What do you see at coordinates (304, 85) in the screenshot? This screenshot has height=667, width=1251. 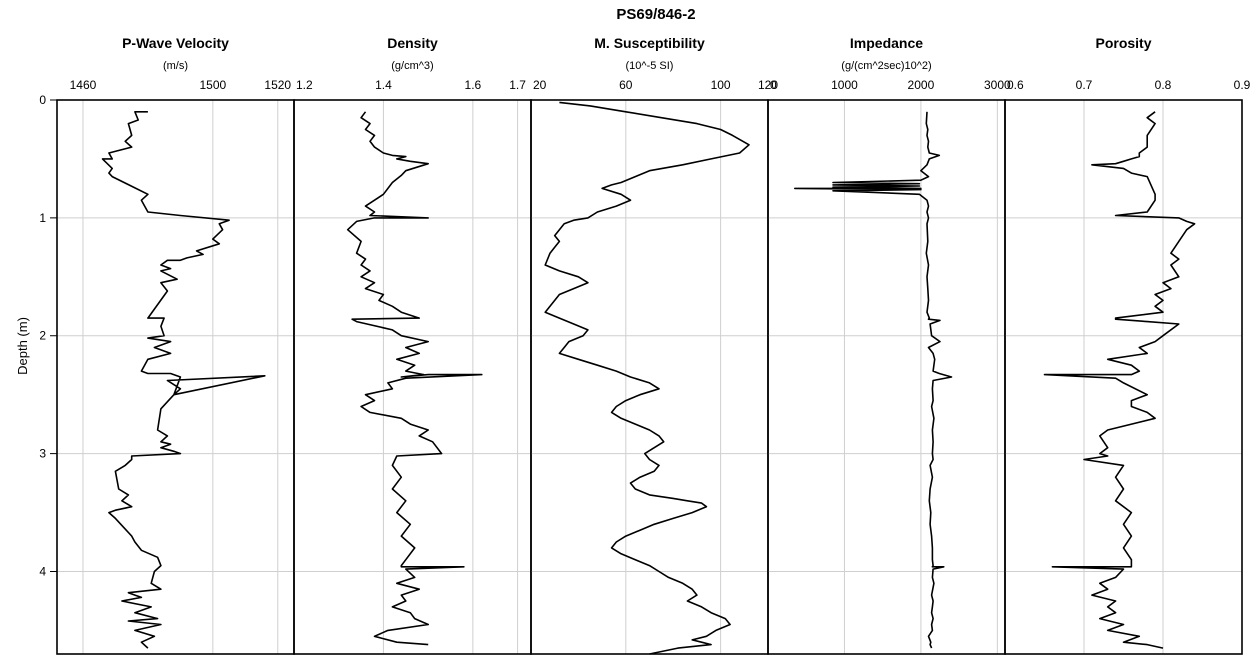 I see `x-tick-label: 1.2` at bounding box center [304, 85].